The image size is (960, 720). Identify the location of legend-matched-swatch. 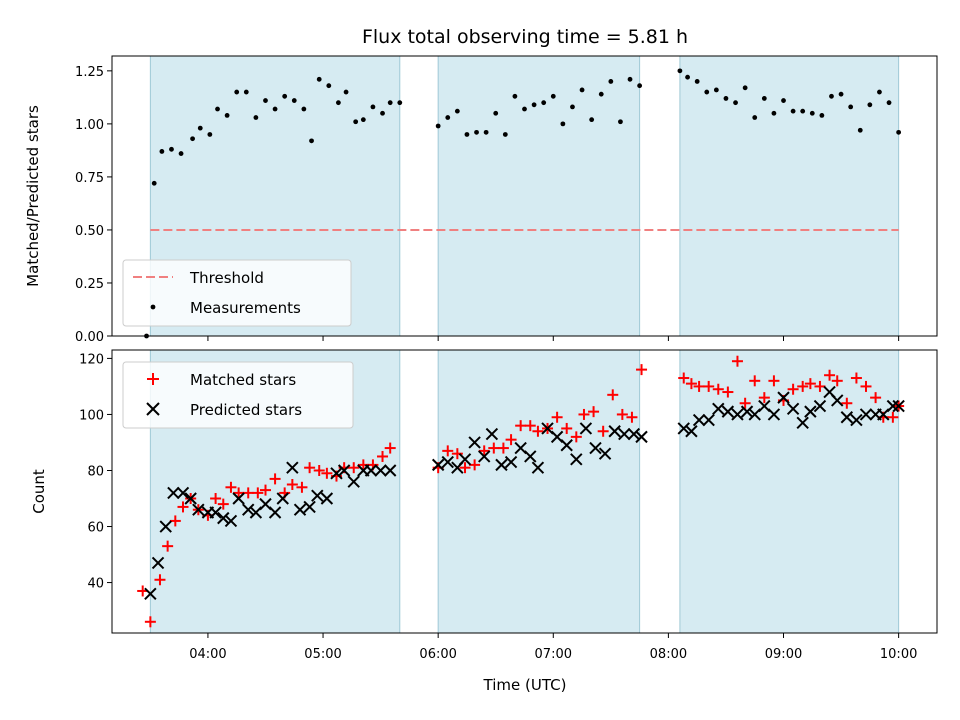
(153, 379).